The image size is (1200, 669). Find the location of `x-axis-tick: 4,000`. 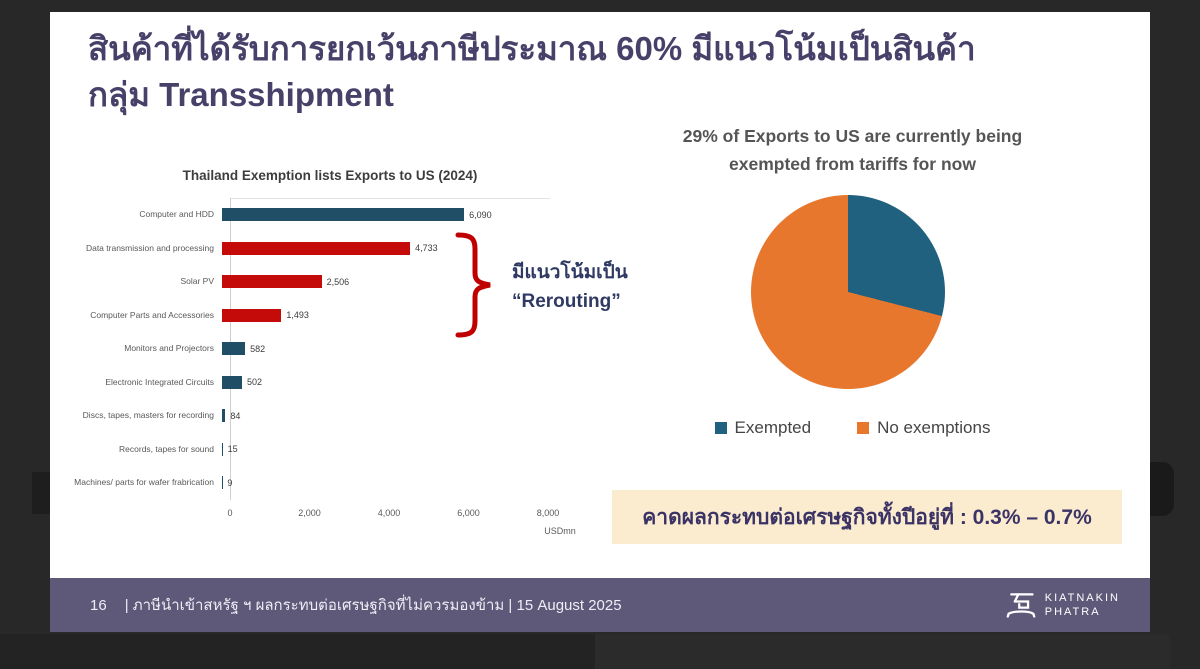

x-axis-tick: 4,000 is located at coordinates (389, 513).